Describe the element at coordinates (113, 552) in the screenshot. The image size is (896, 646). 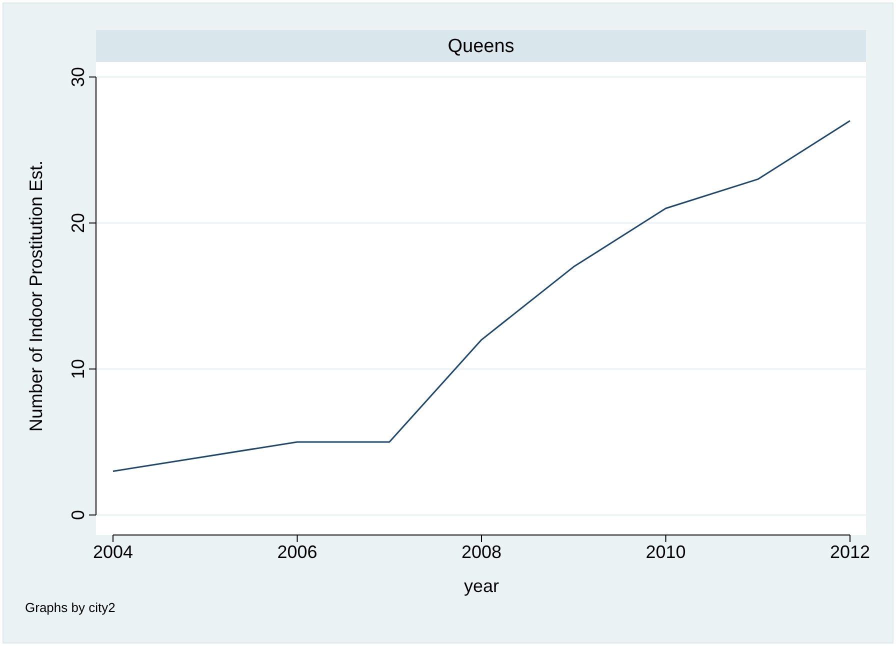
I see `x-tick-label: 2004` at that location.